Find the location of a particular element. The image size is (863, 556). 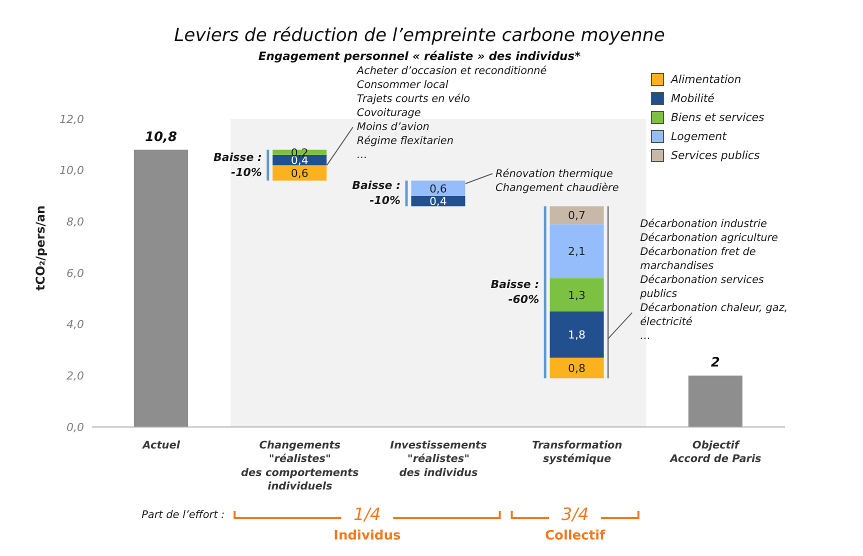

x-tick-label: Objectif Accord de Paris is located at coordinates (715, 452).